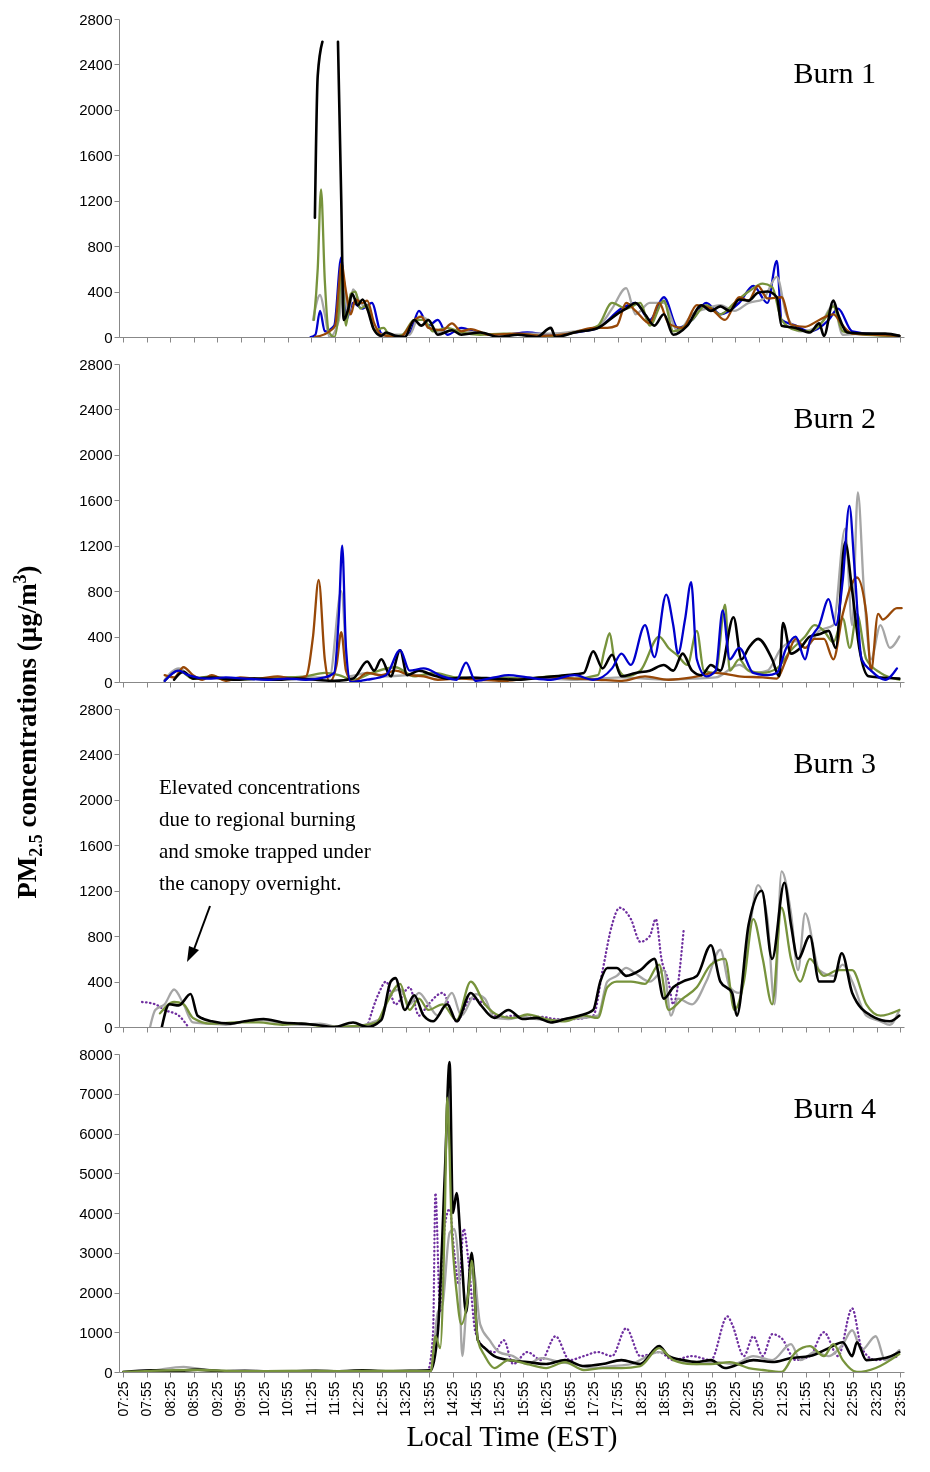 The height and width of the screenshot is (1472, 930). I want to click on x-tick-label: 22:25, so click(828, 1399).